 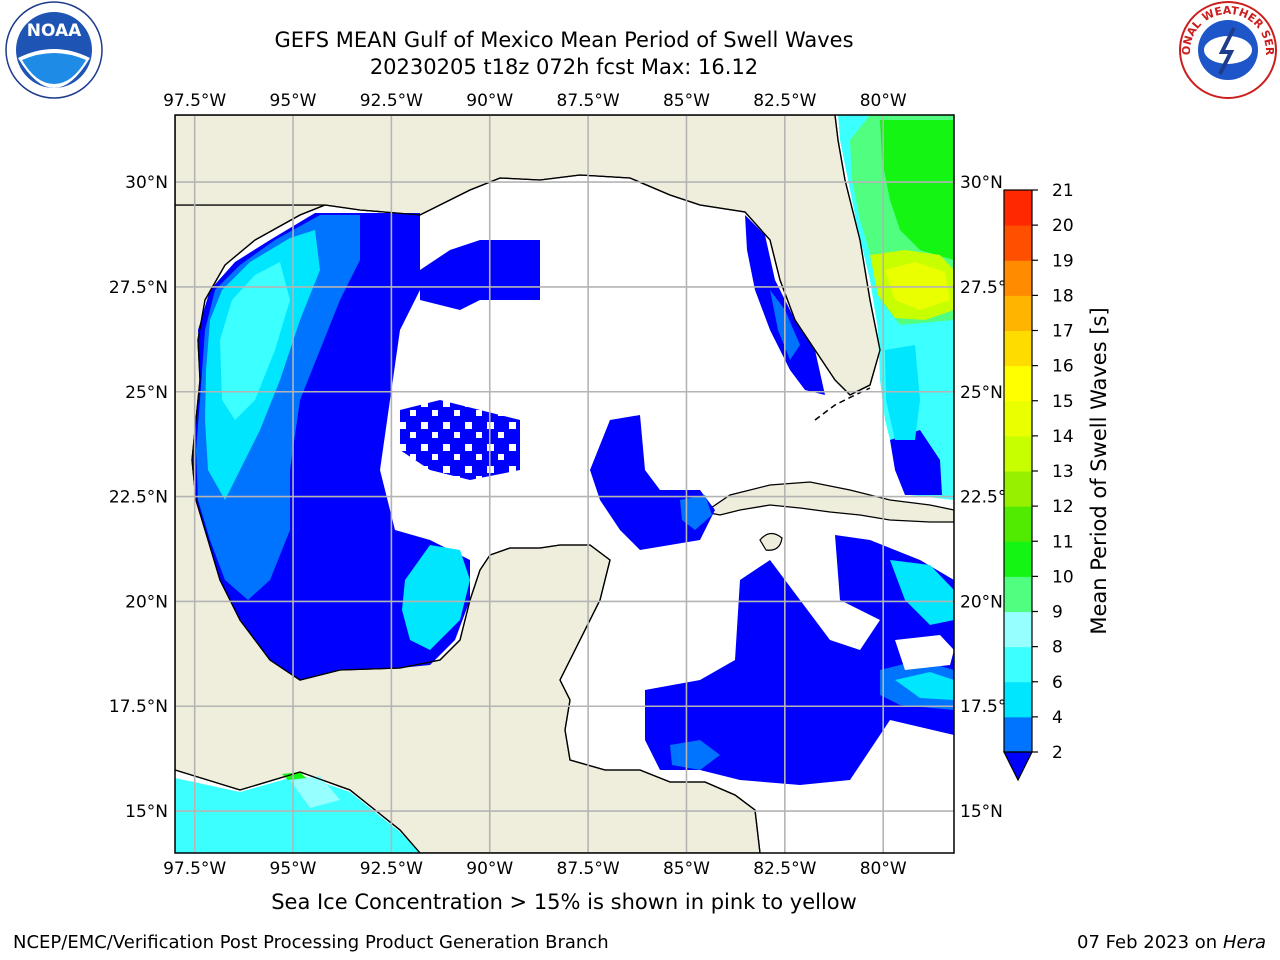 What do you see at coordinates (1147, 942) in the screenshot?
I see `footer-date-text: 07 Feb 2023 on` at bounding box center [1147, 942].